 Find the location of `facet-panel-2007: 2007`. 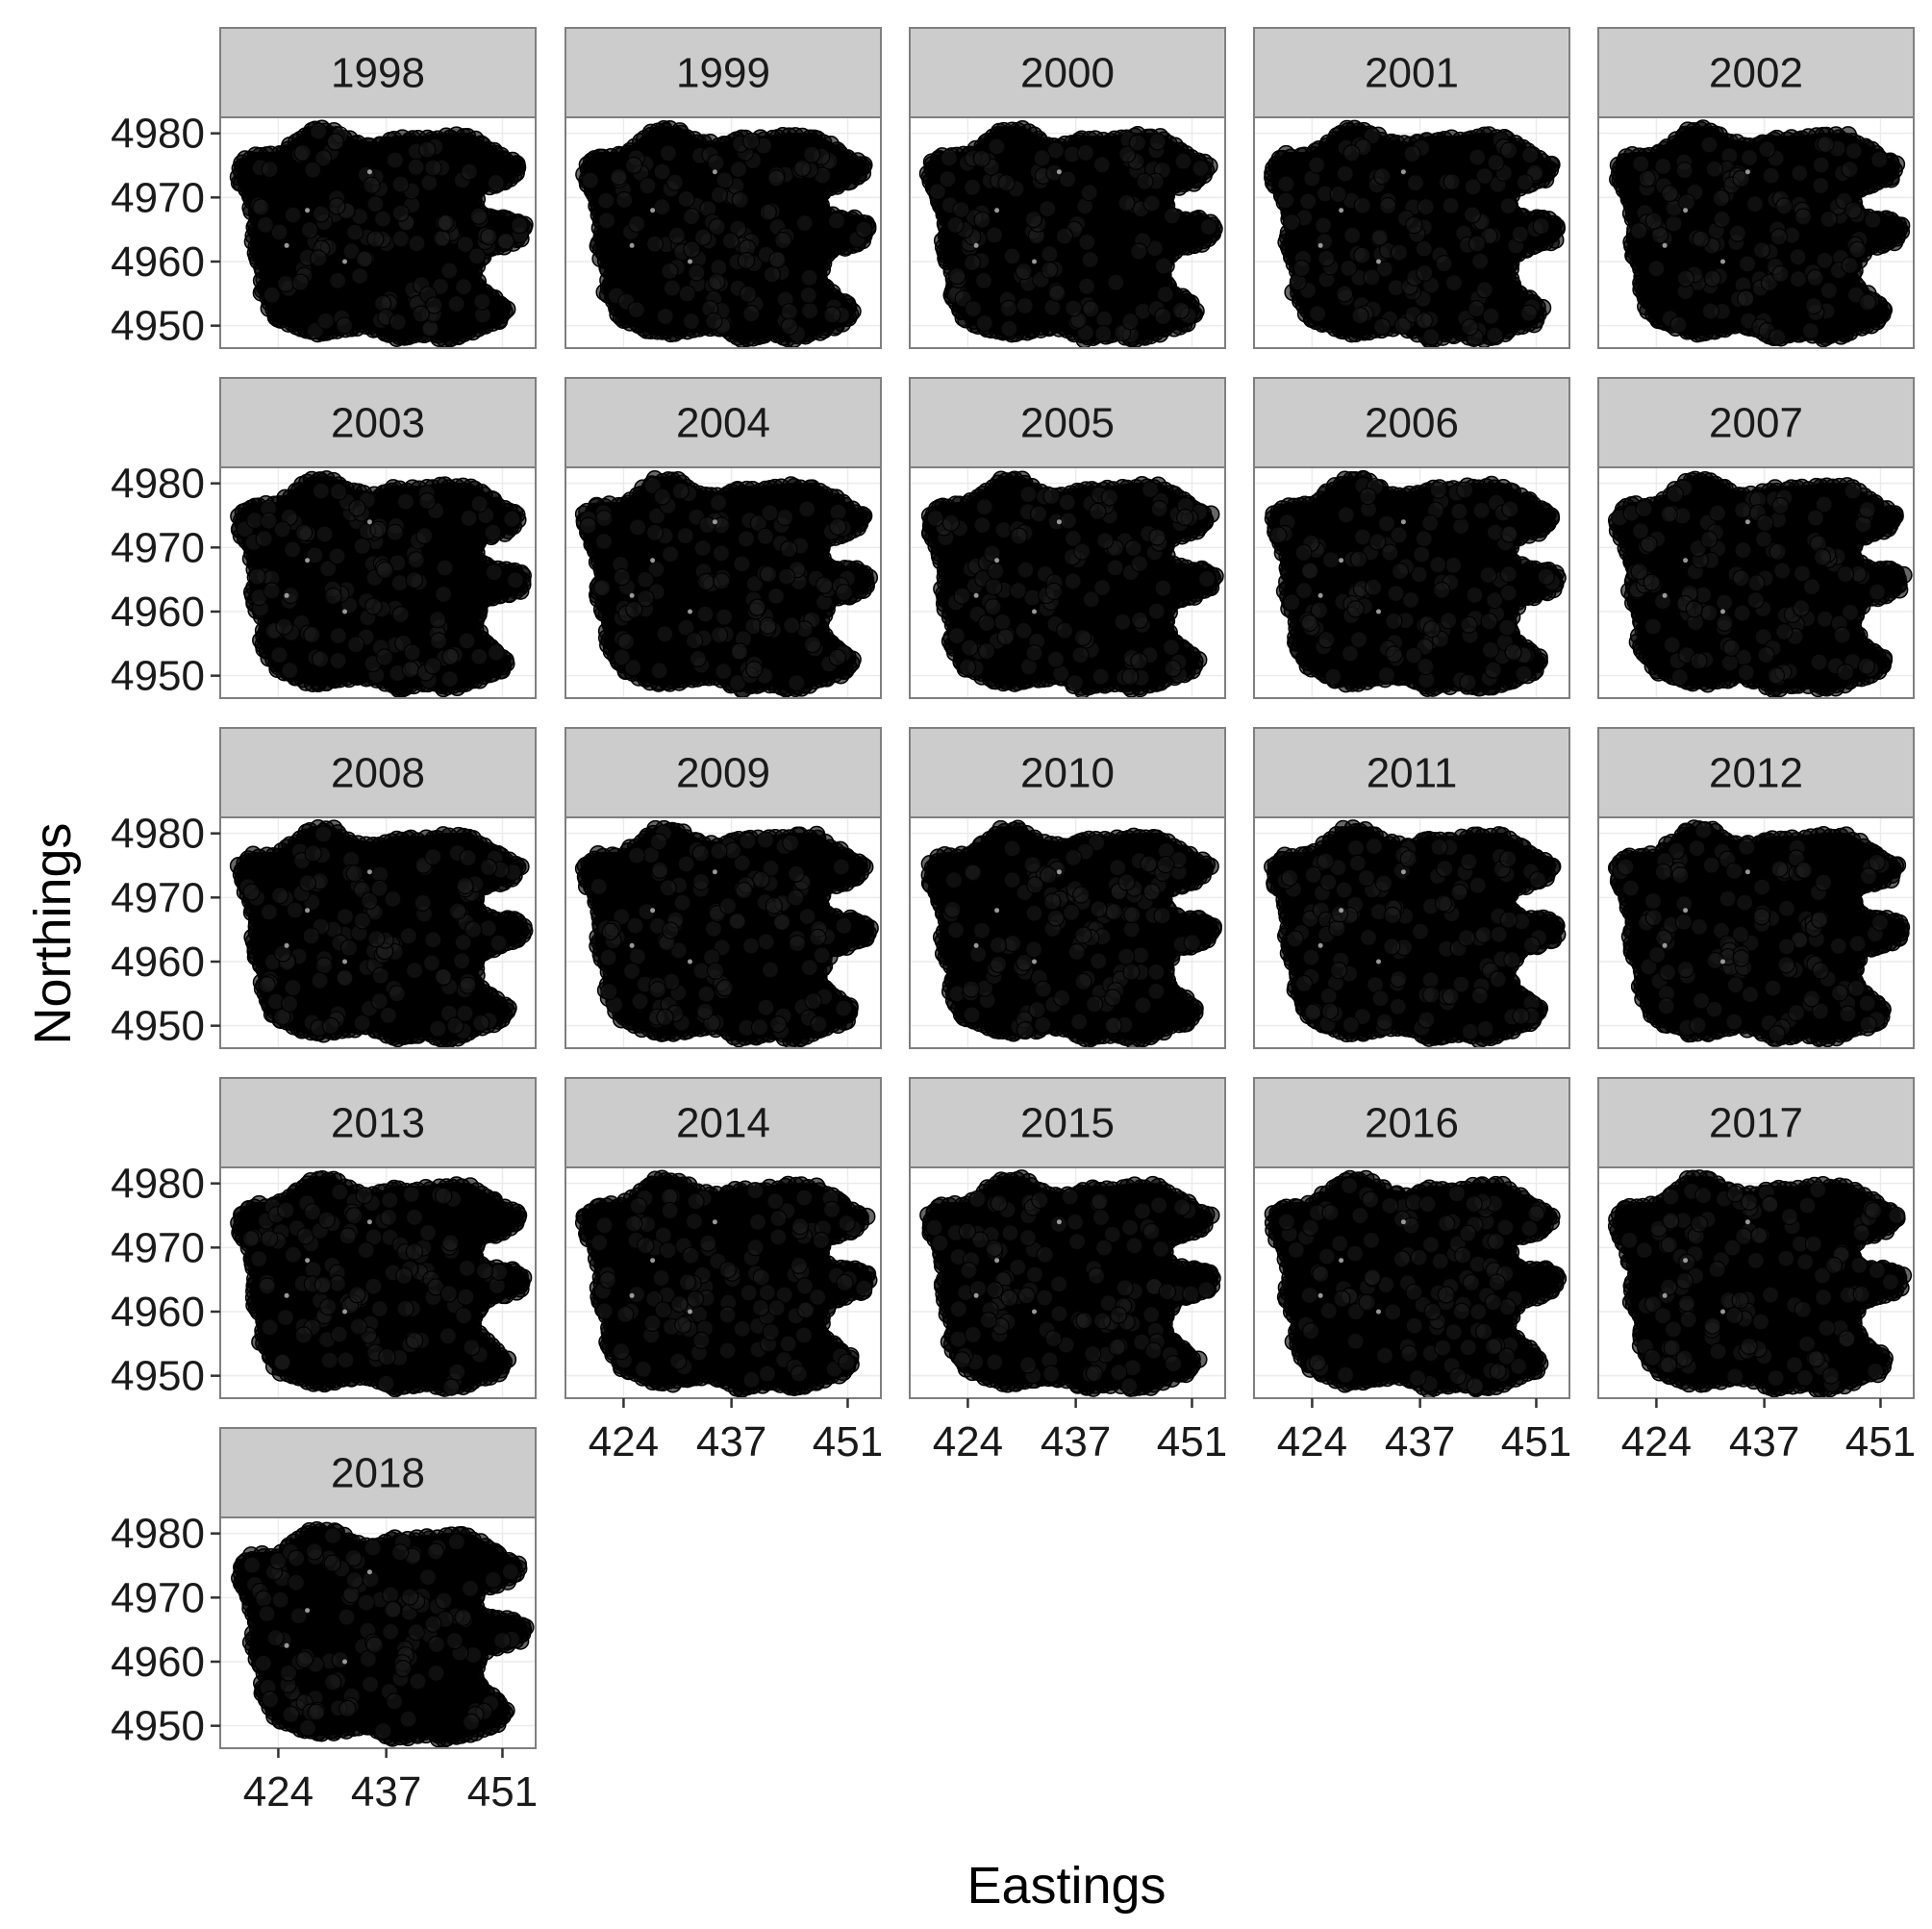

facet-panel-2007: 2007 is located at coordinates (1756, 538).